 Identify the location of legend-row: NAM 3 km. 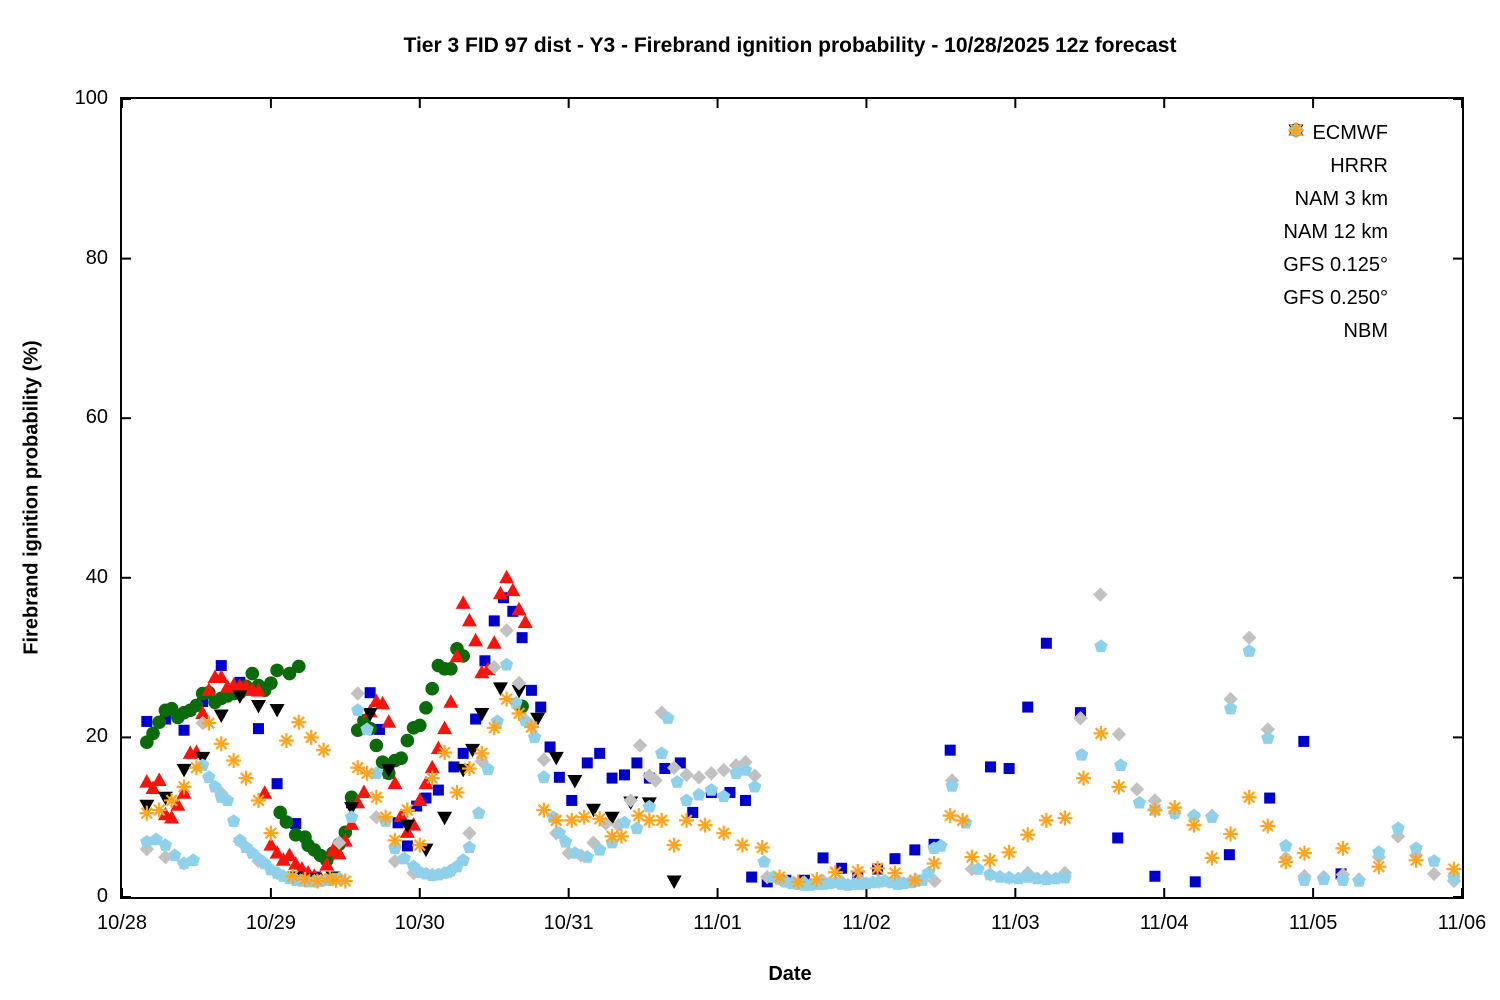
(1346, 169).